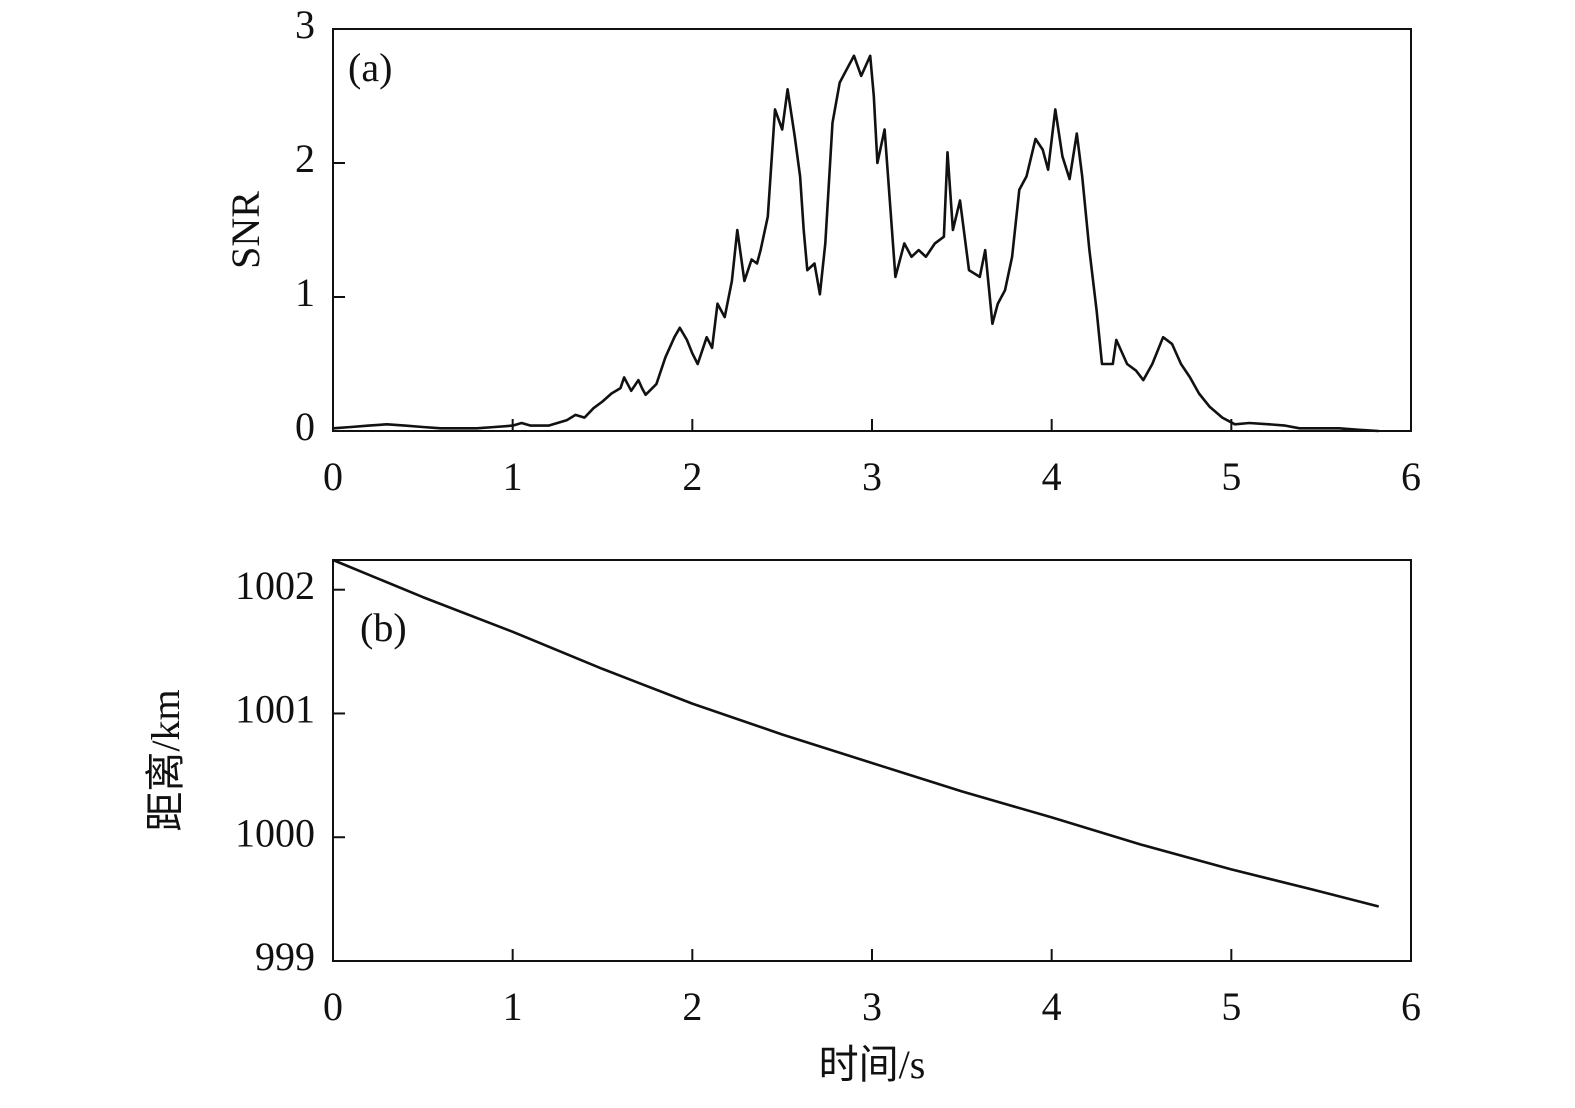  Describe the element at coordinates (305, 426) in the screenshot. I see `y-tick-label: 0` at that location.